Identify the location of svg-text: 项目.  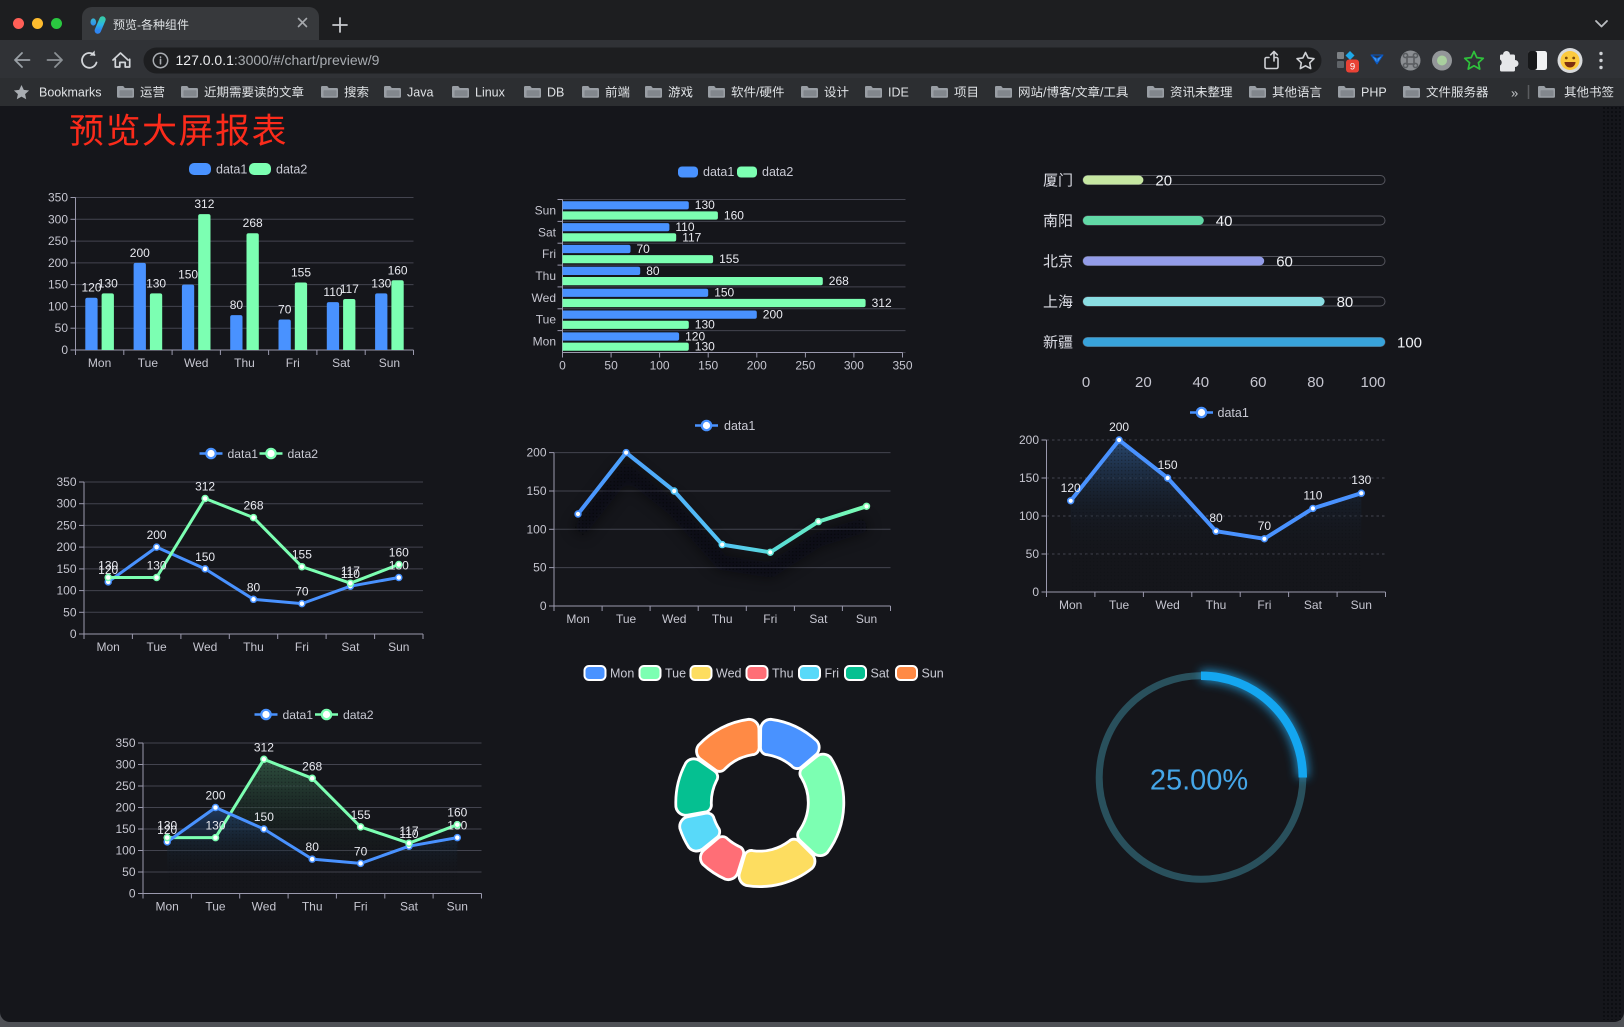
(966, 93).